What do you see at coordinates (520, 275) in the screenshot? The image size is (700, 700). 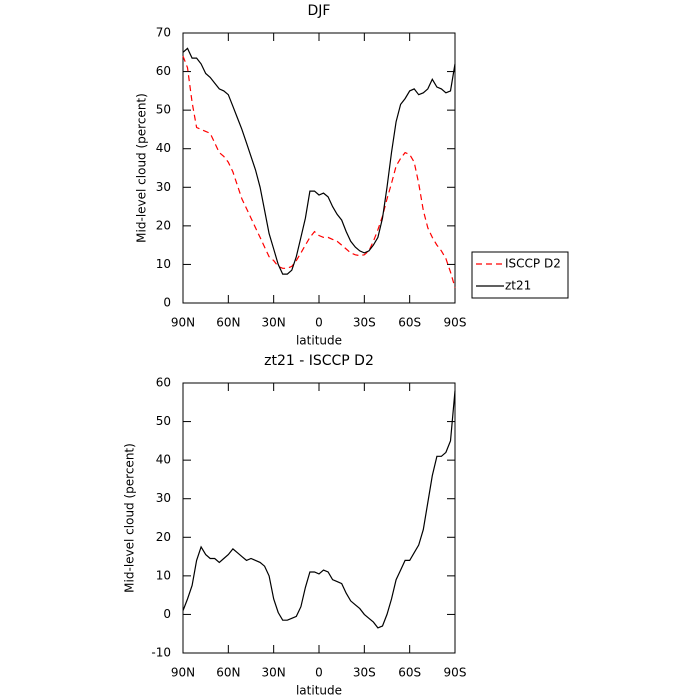 I see `legend-box` at bounding box center [520, 275].